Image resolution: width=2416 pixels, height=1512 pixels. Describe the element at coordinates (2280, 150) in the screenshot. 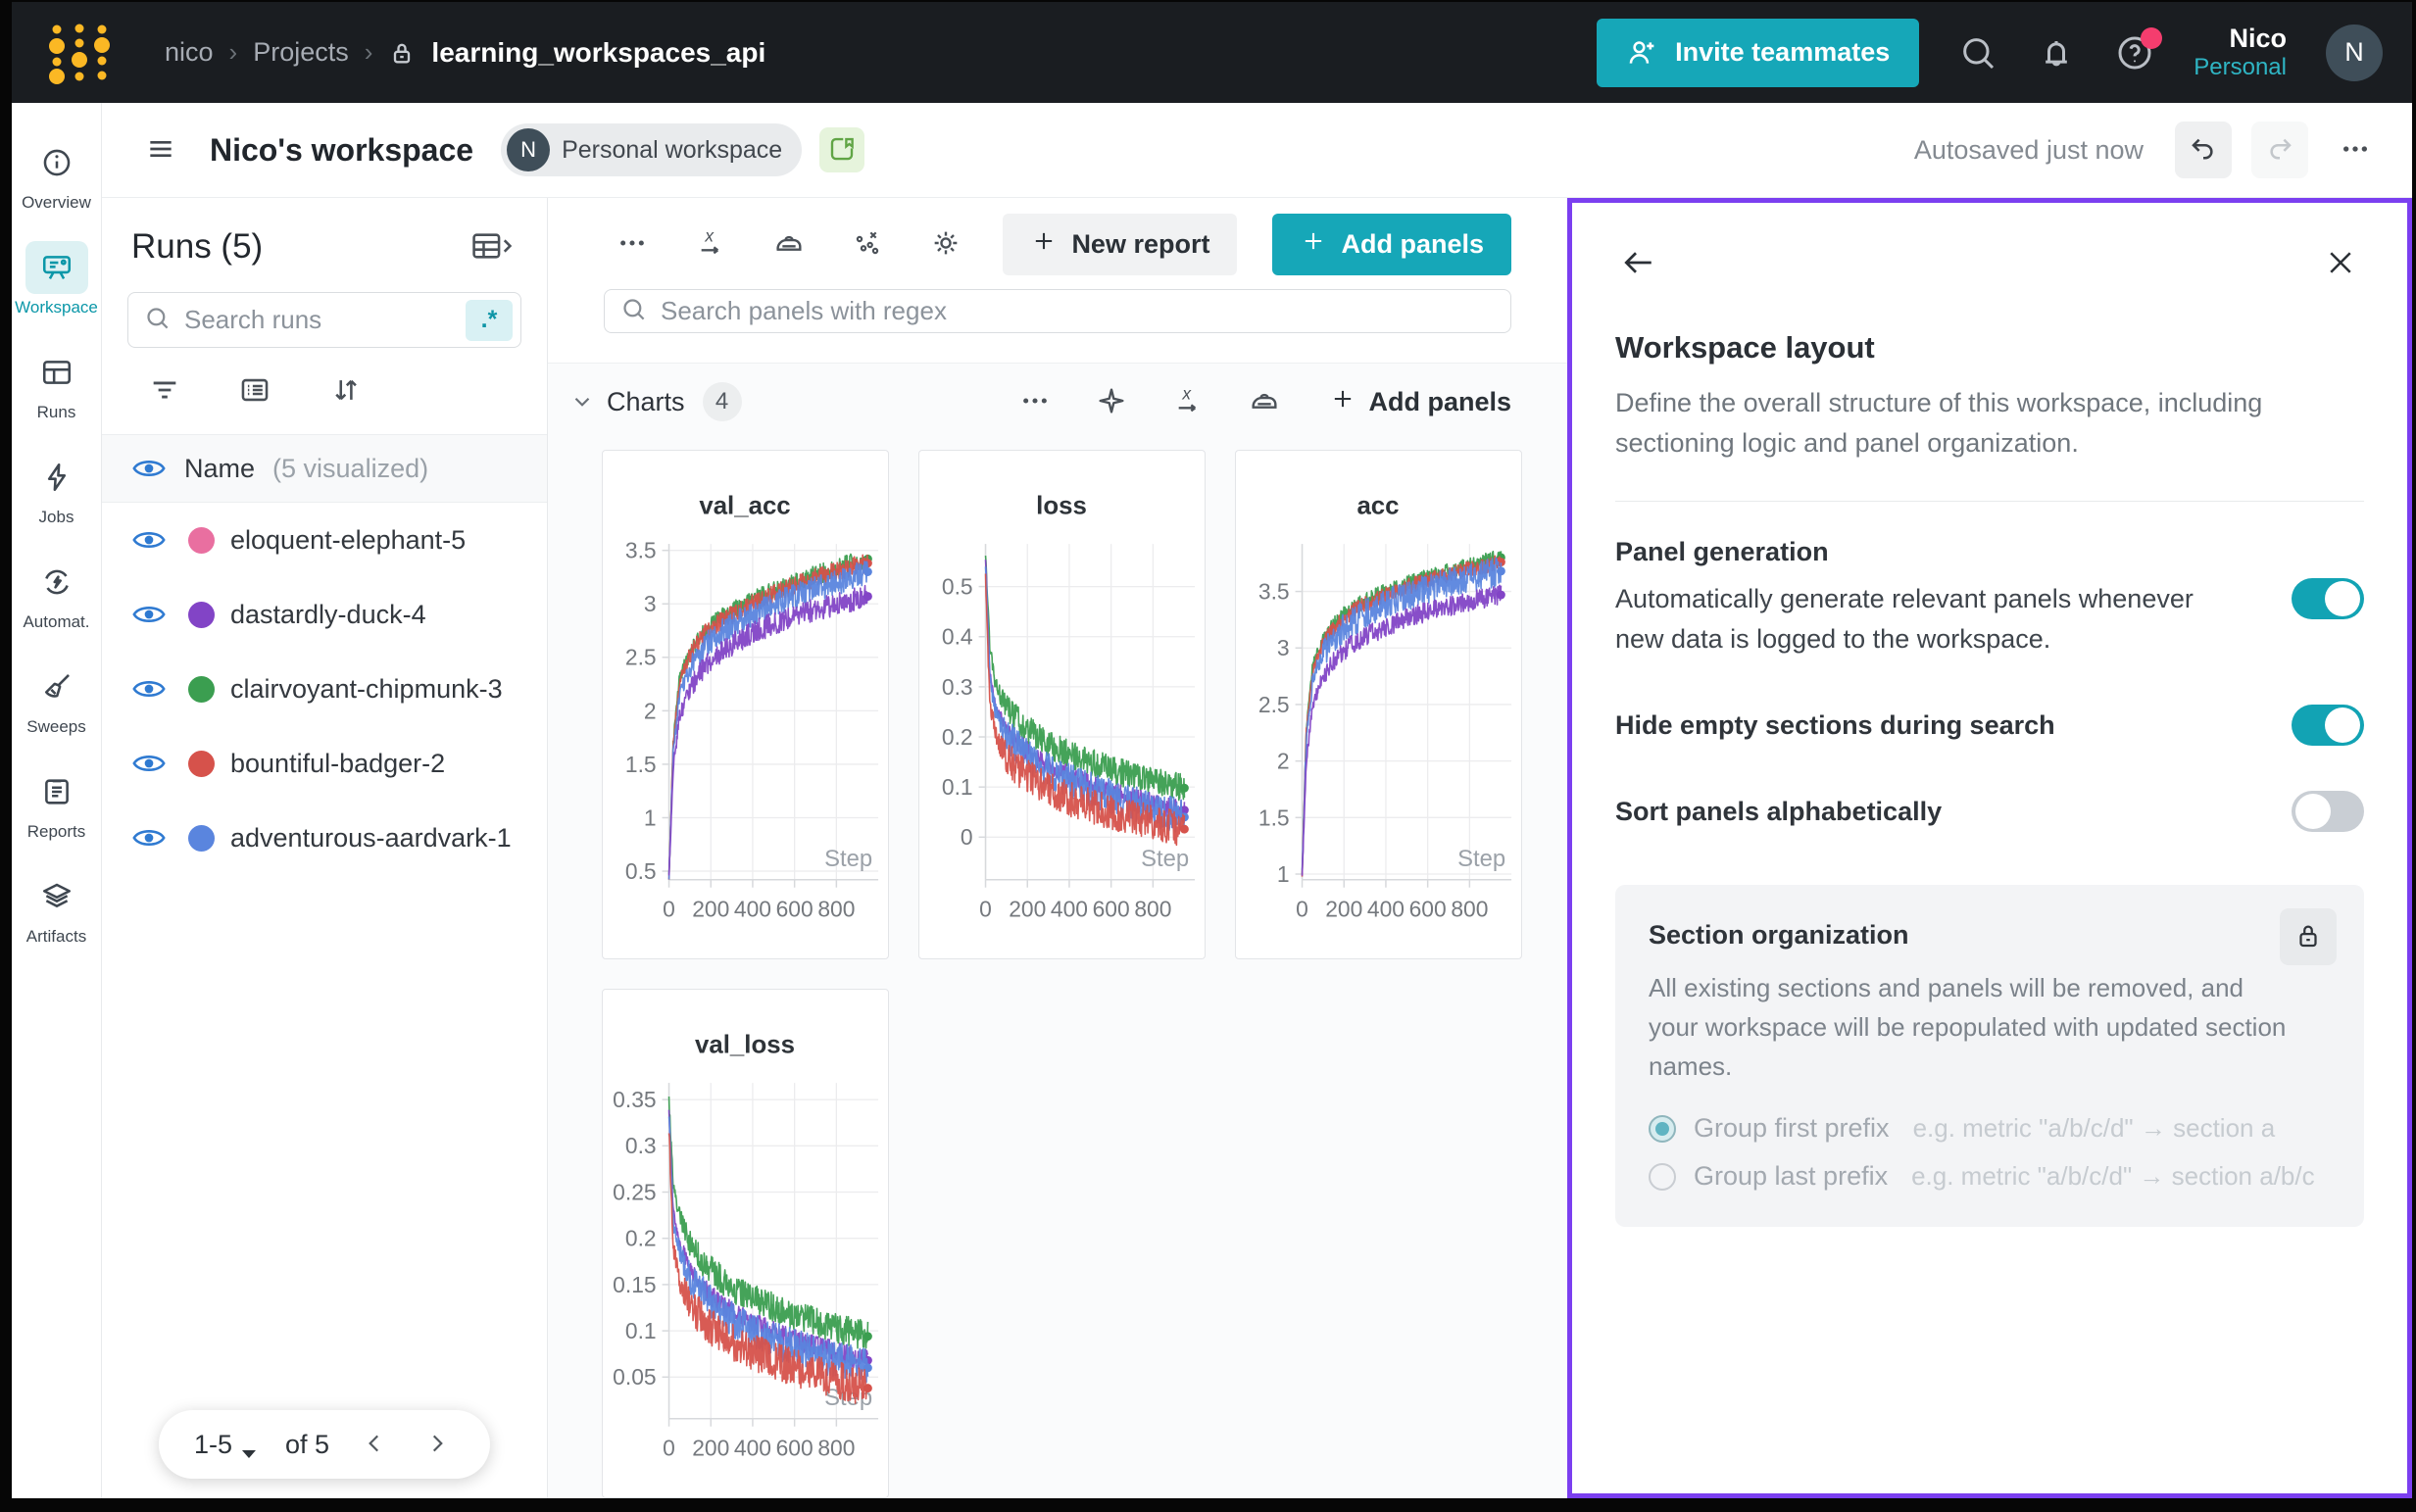

I see `redo-button` at that location.